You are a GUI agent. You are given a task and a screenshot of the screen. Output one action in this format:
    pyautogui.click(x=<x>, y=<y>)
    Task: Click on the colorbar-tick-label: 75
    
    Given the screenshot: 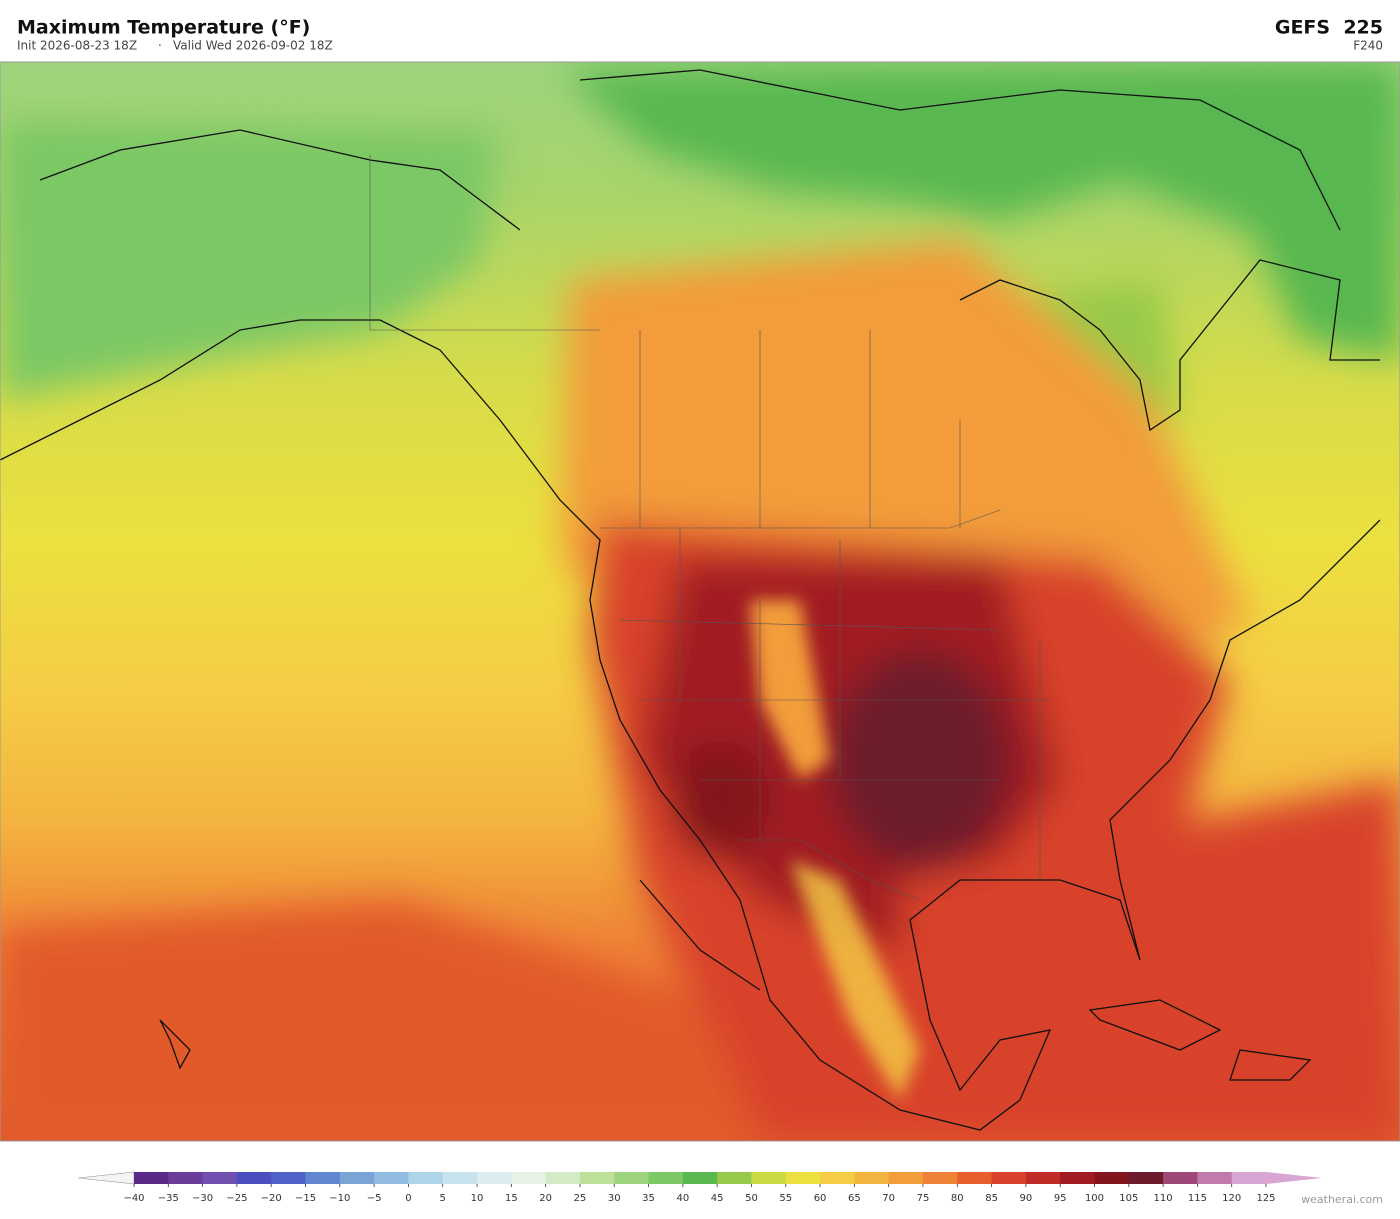 What is the action you would take?
    pyautogui.click(x=923, y=1198)
    